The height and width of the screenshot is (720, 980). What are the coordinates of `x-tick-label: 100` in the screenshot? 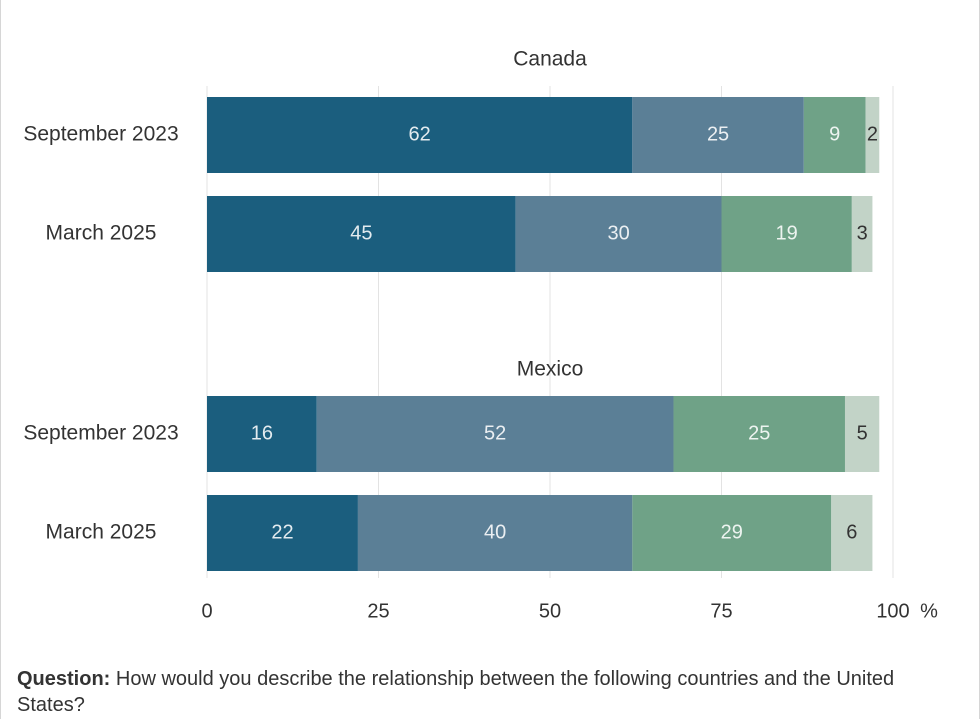 It's located at (892, 611).